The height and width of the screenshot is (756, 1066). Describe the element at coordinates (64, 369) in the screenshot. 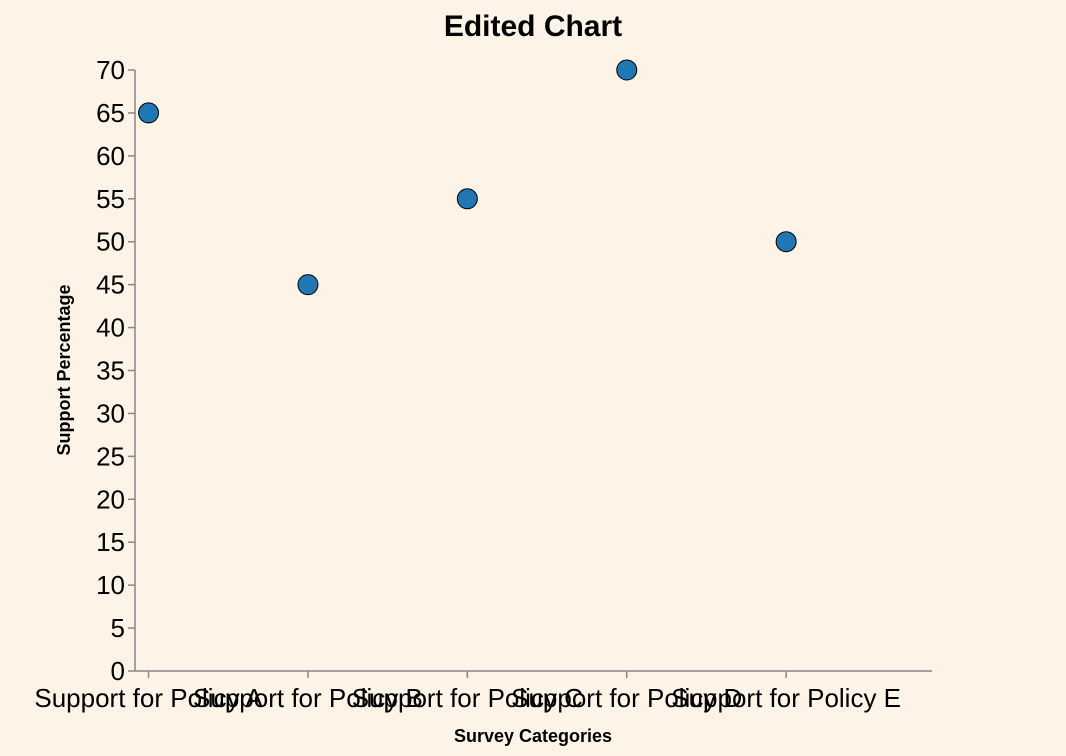

I see `y-axis-title: Support Percentage` at that location.